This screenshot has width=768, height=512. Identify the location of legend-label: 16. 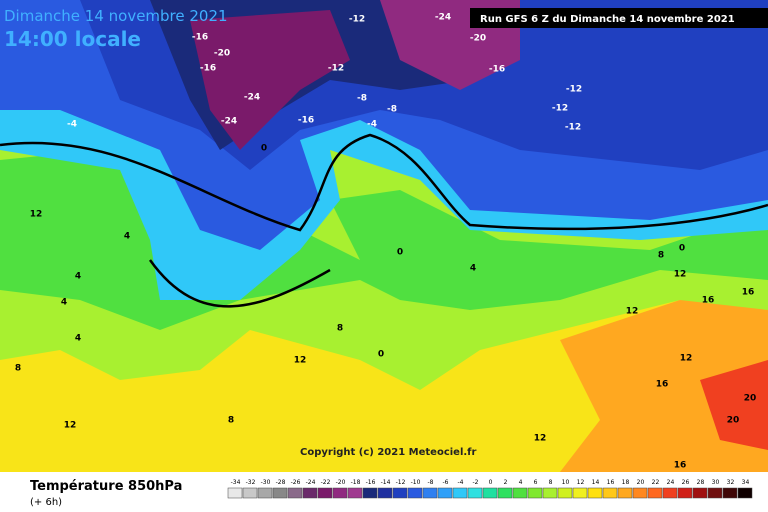
(611, 482).